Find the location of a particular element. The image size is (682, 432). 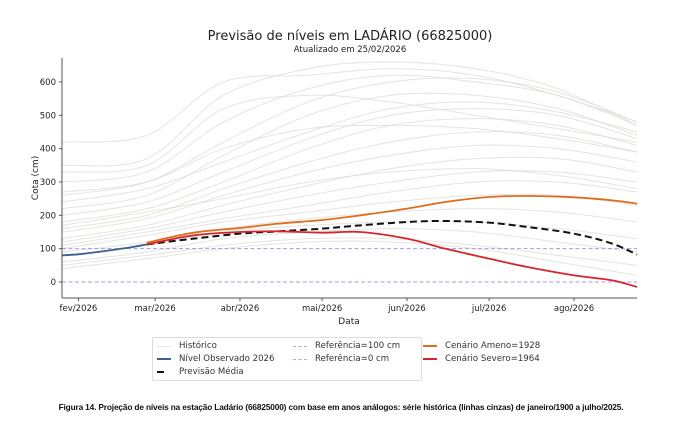

legend-item-ref100: Referência=100 cm is located at coordinates (346, 346).